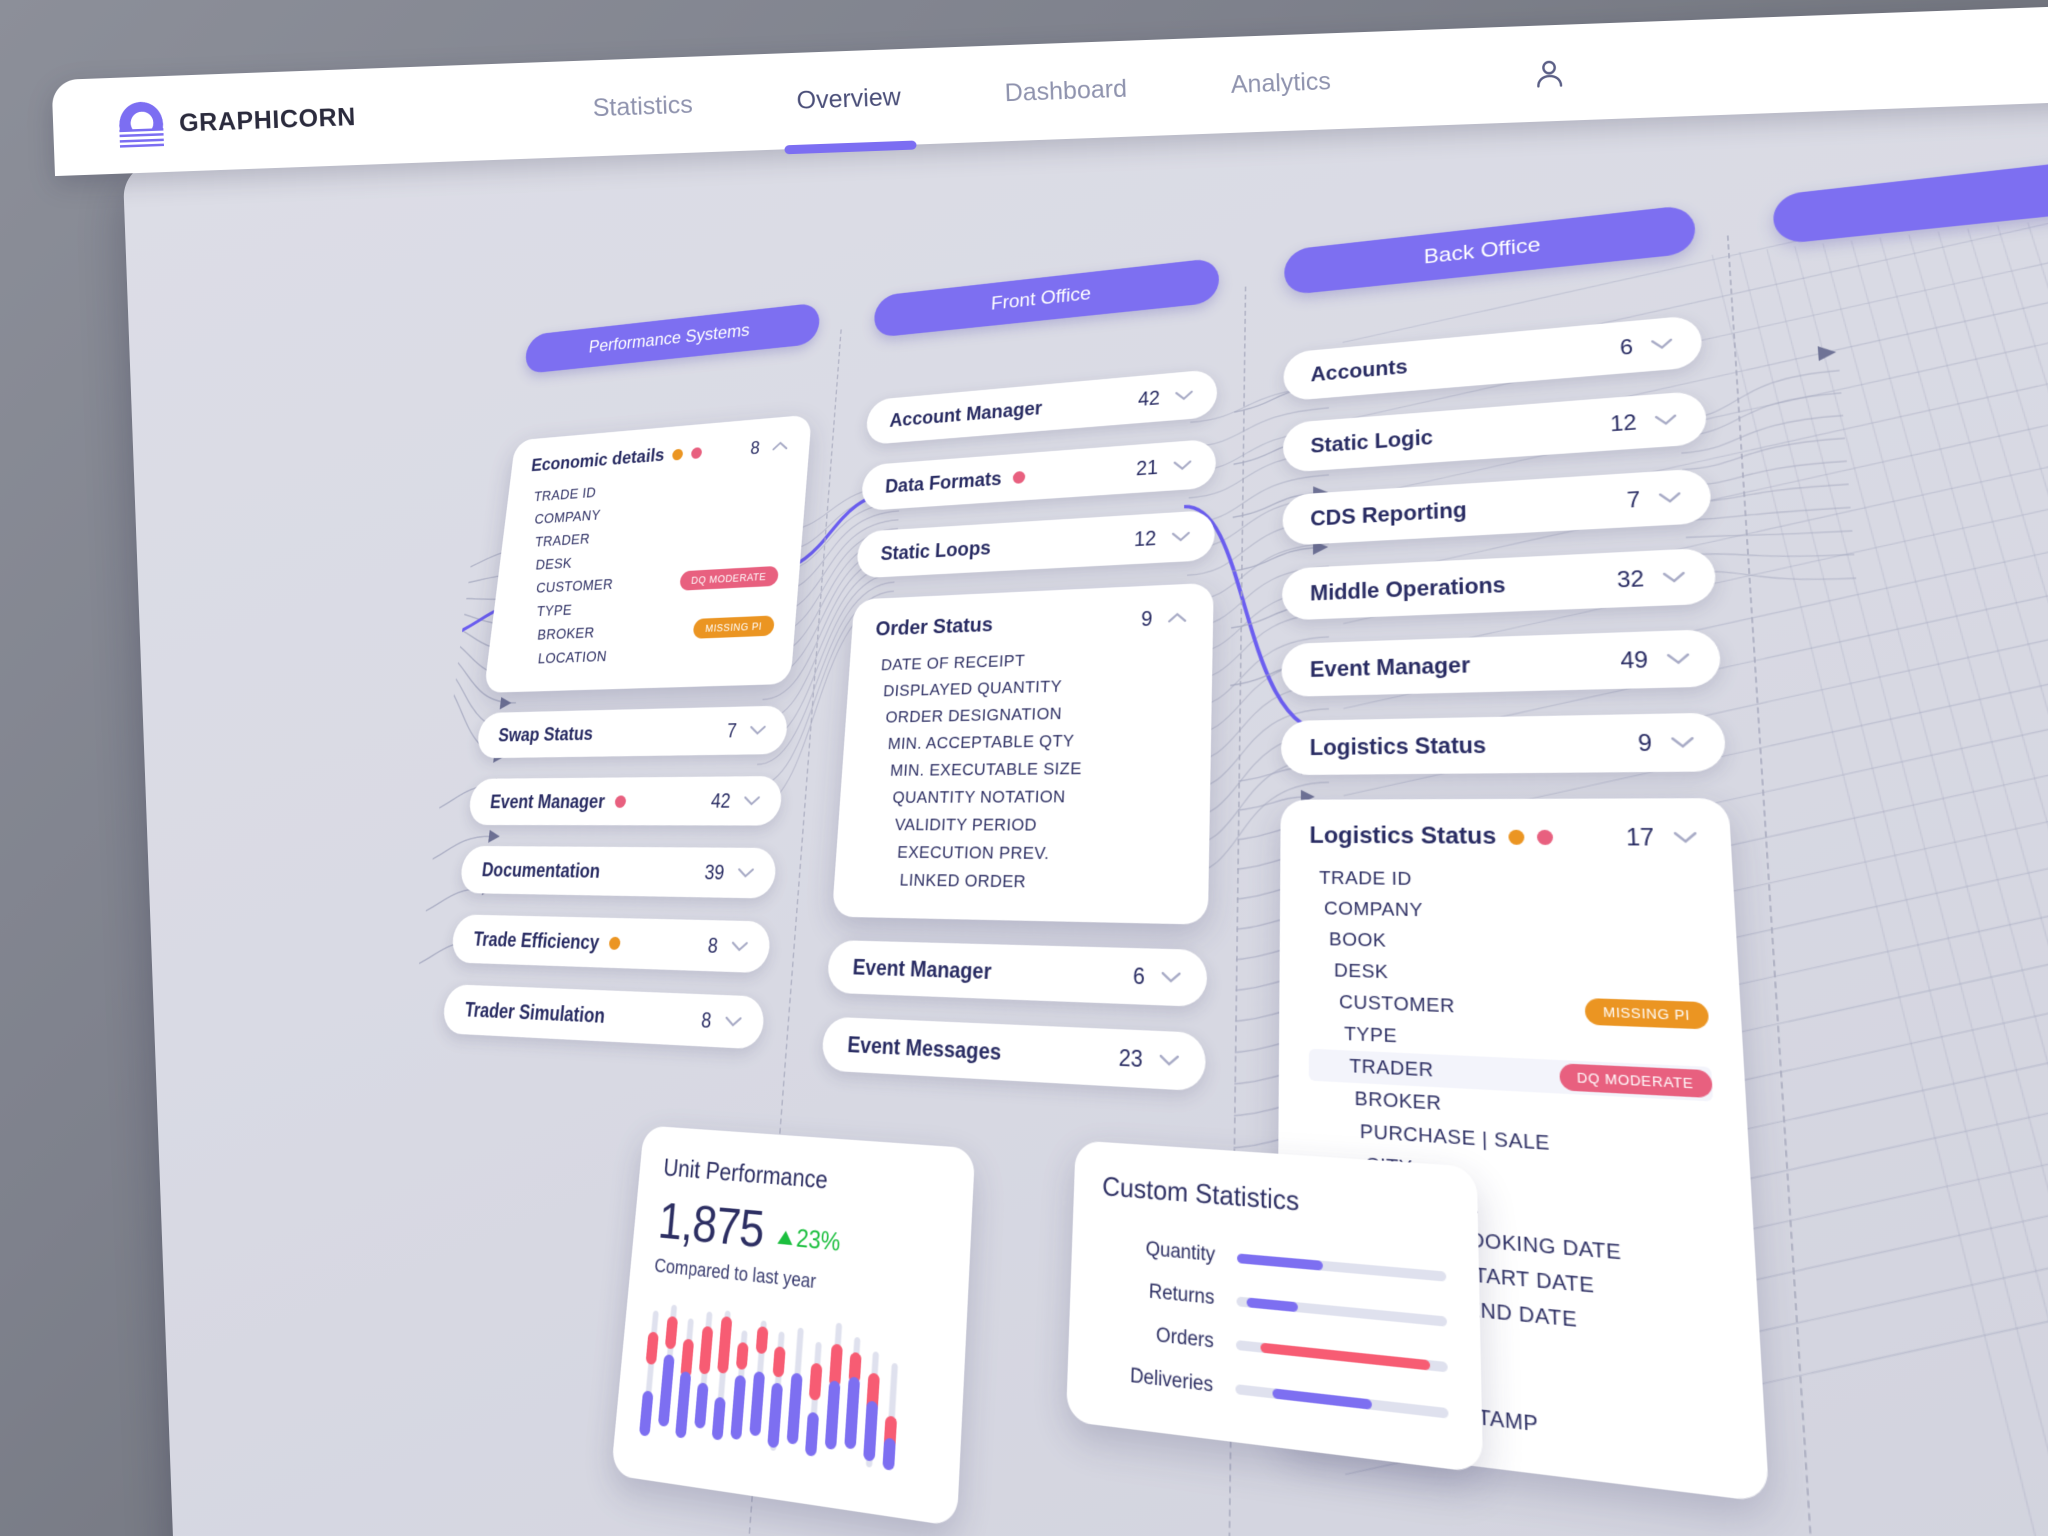  I want to click on status-dot-pink-icon, so click(1019, 477).